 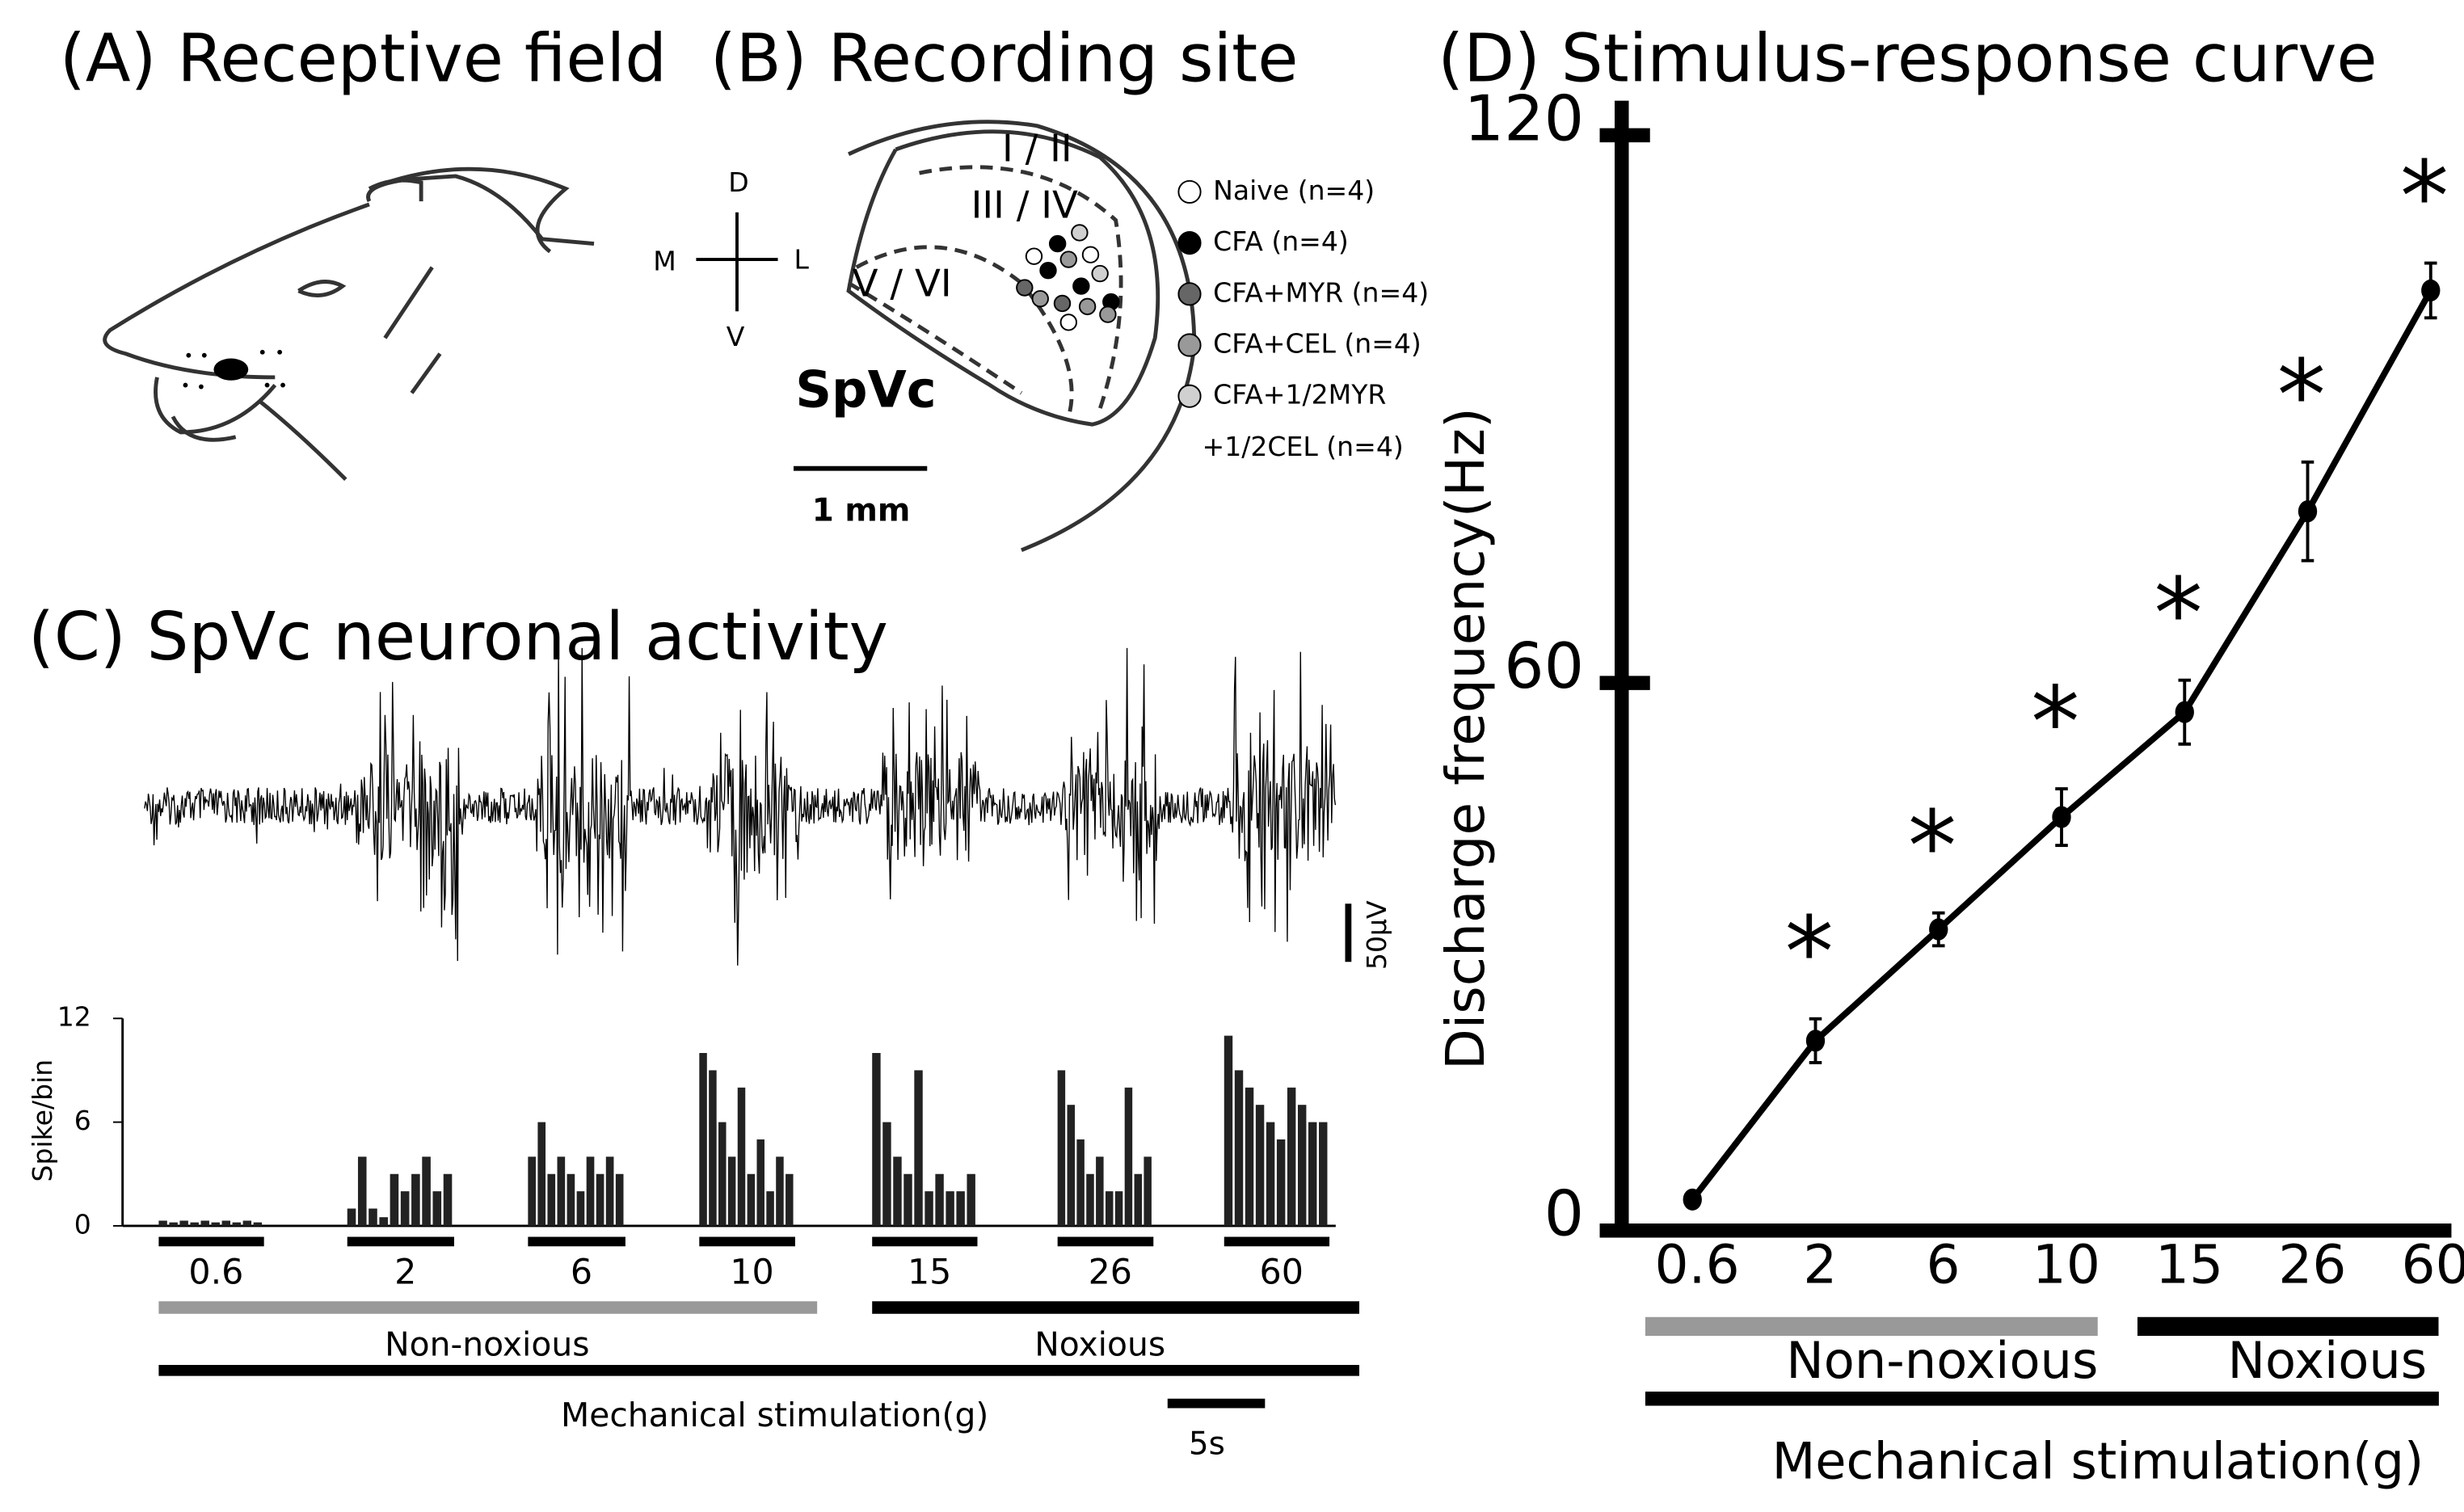 I want to click on y-tick-label: 60, so click(x=1544, y=666).